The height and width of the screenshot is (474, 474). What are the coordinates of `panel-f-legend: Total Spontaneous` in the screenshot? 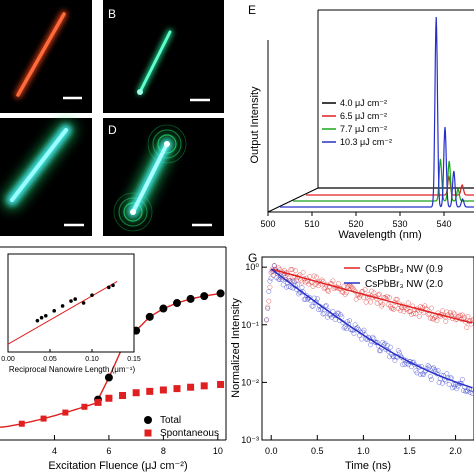 It's located at (181, 427).